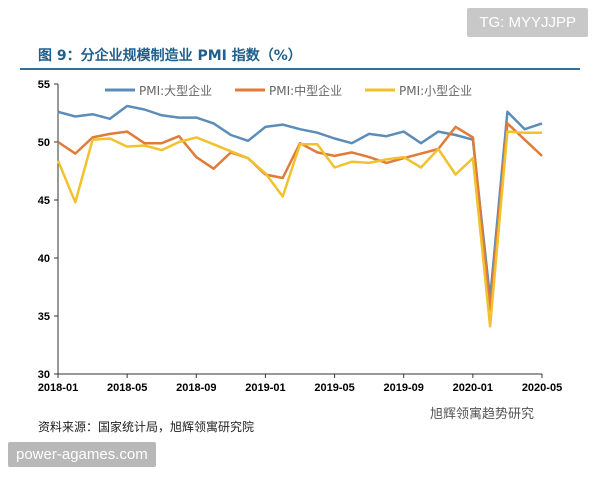 This screenshot has height=480, width=600. What do you see at coordinates (542, 388) in the screenshot?
I see `x-tick-label: 2020-05` at bounding box center [542, 388].